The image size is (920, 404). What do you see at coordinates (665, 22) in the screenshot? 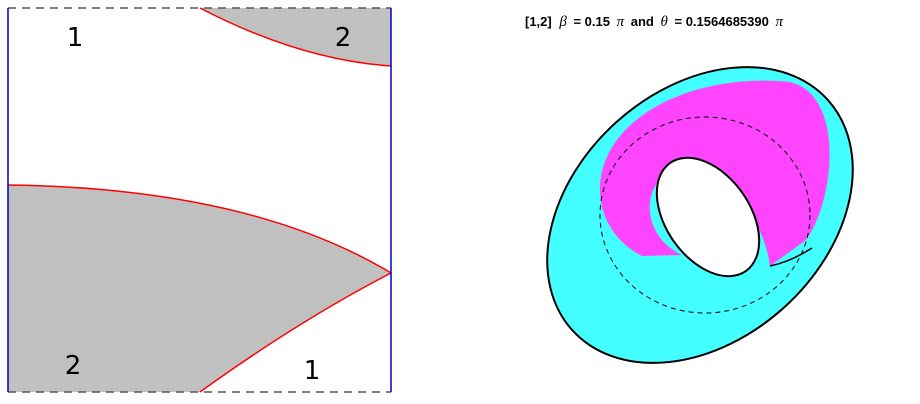
I see `title-symbol: θ` at bounding box center [665, 22].